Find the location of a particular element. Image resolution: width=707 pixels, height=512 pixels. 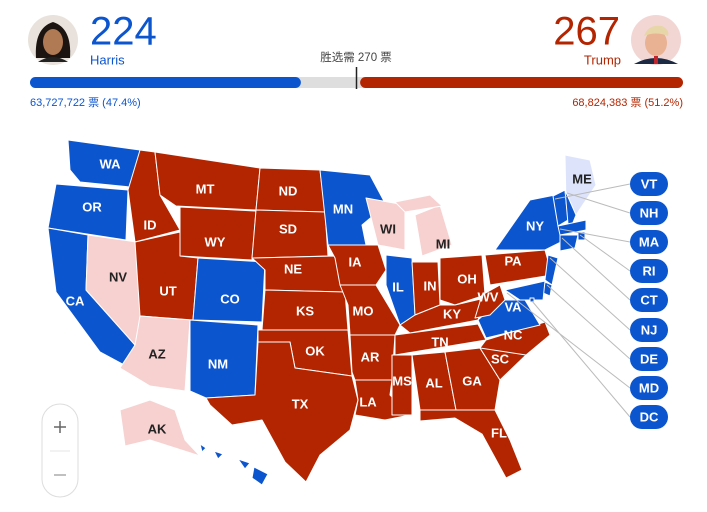

state-button-label: MD is located at coordinates (649, 387).